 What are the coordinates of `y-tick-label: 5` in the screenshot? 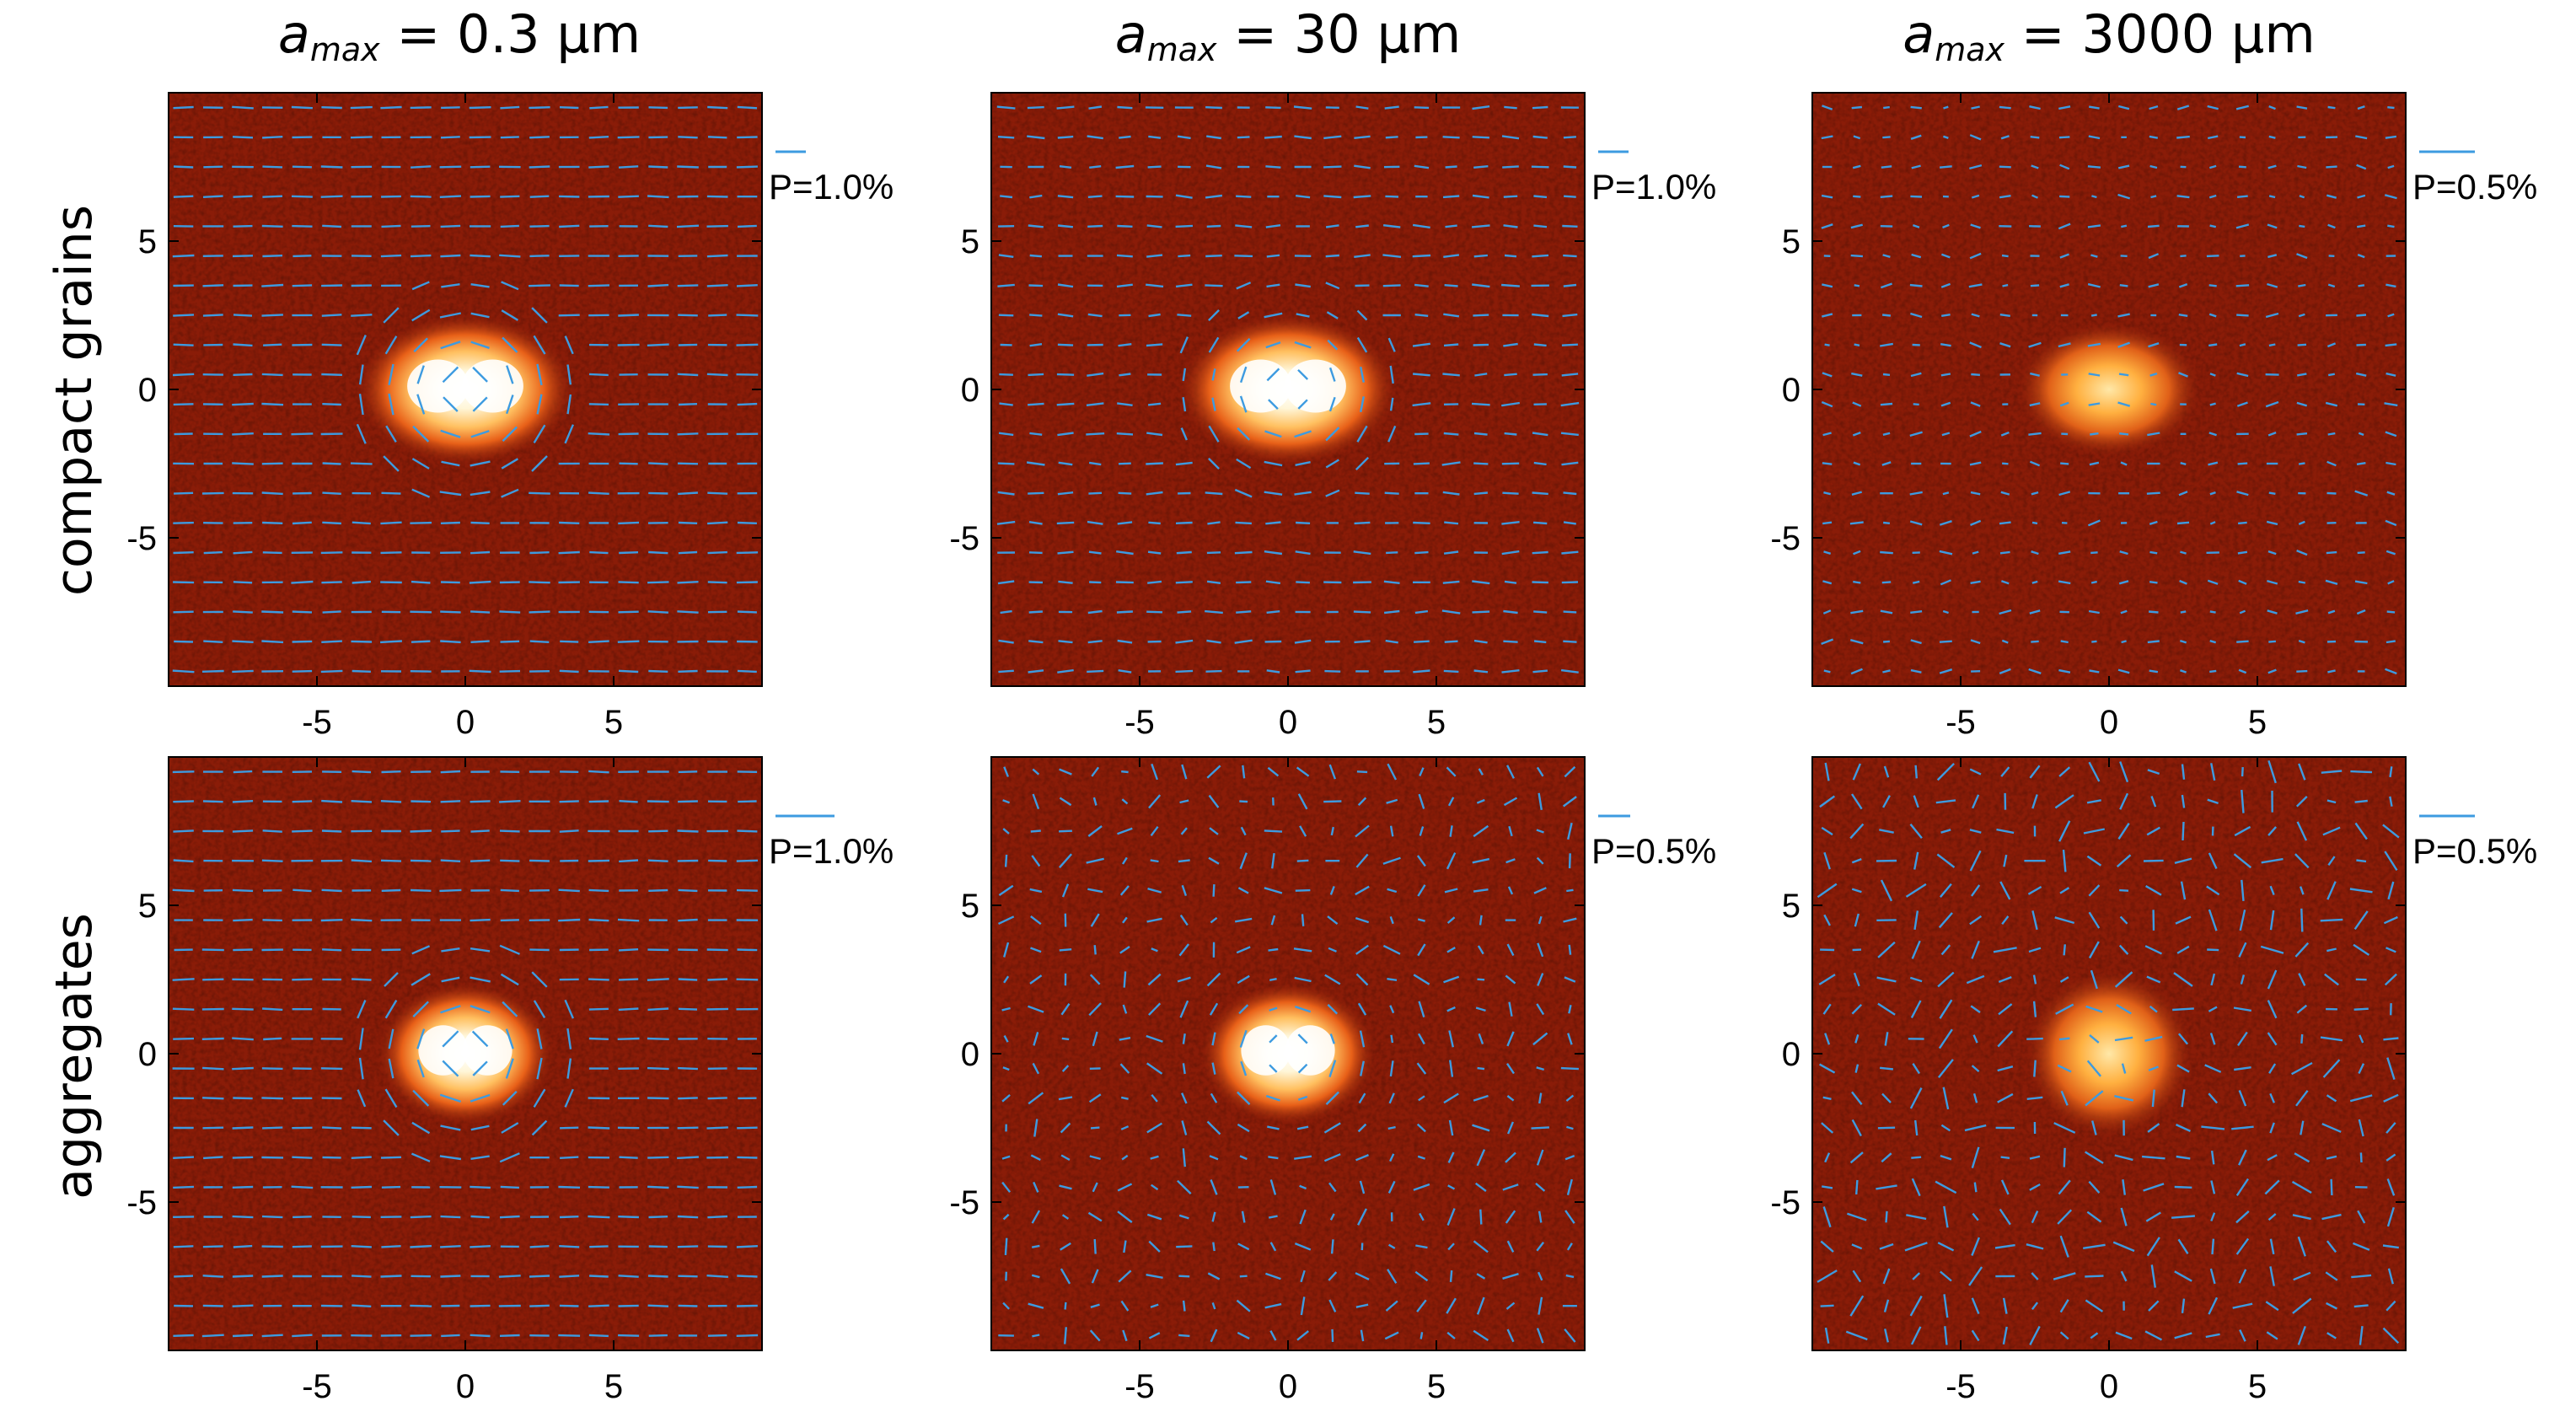 It's located at (1791, 906).